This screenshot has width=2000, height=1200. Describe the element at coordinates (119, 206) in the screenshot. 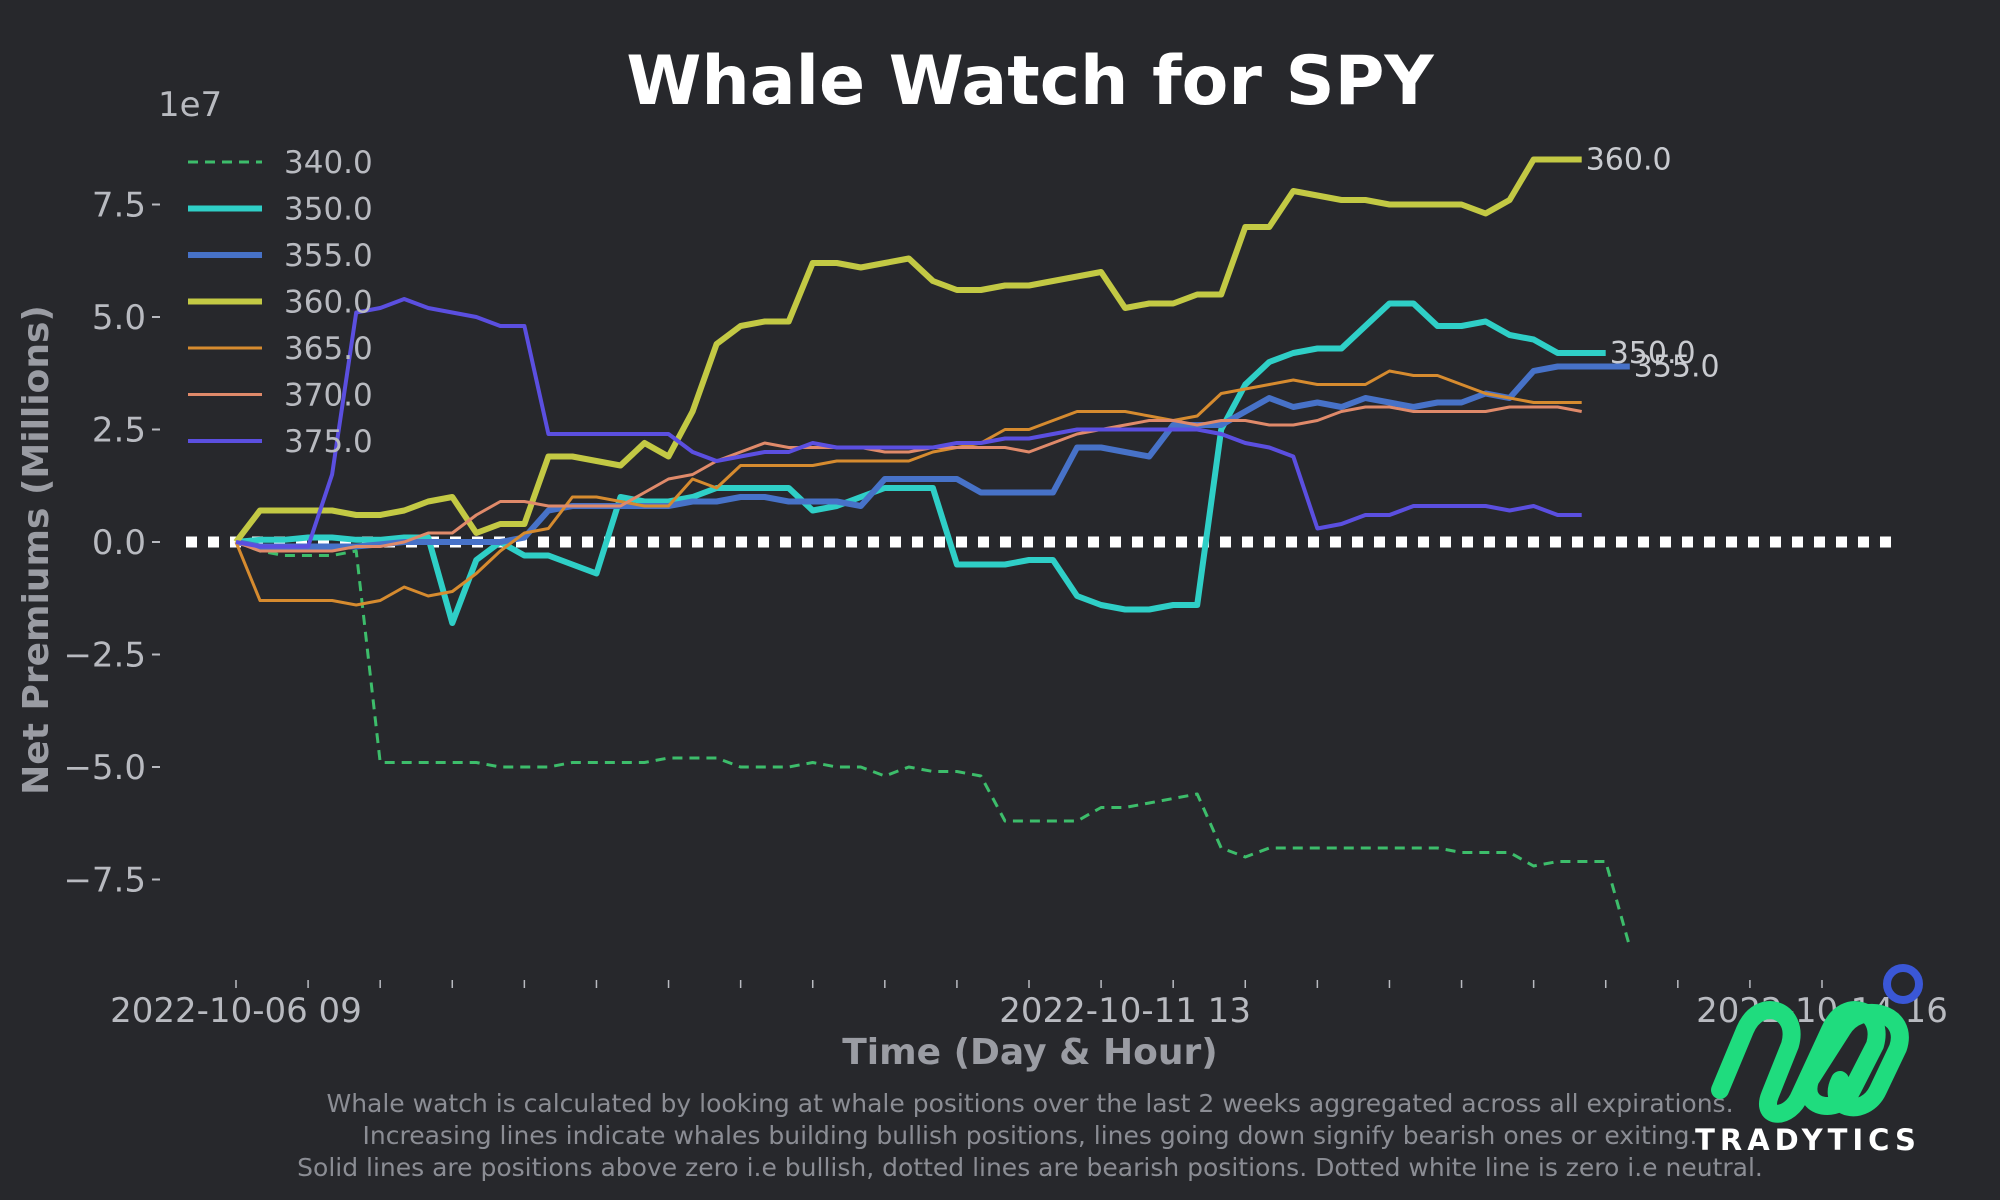

I see `y-tick-label: 7.5` at that location.